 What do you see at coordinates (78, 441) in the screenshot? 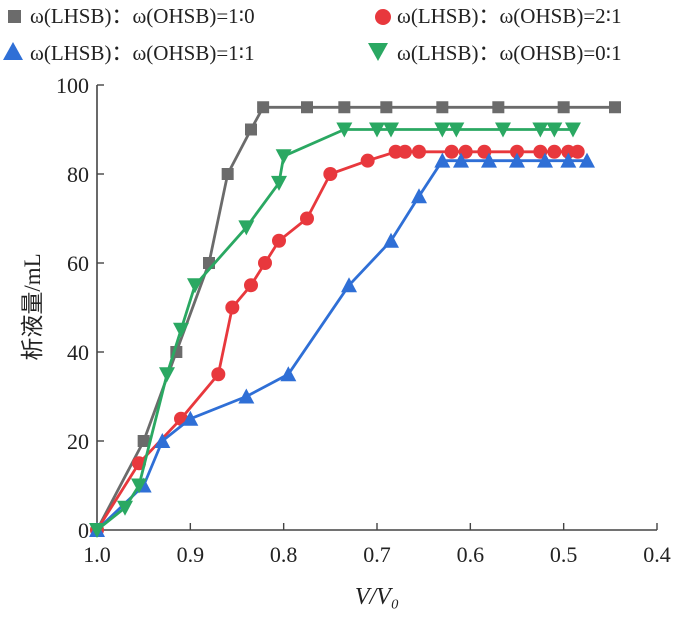
I see `y-tick-label: 20` at bounding box center [78, 441].